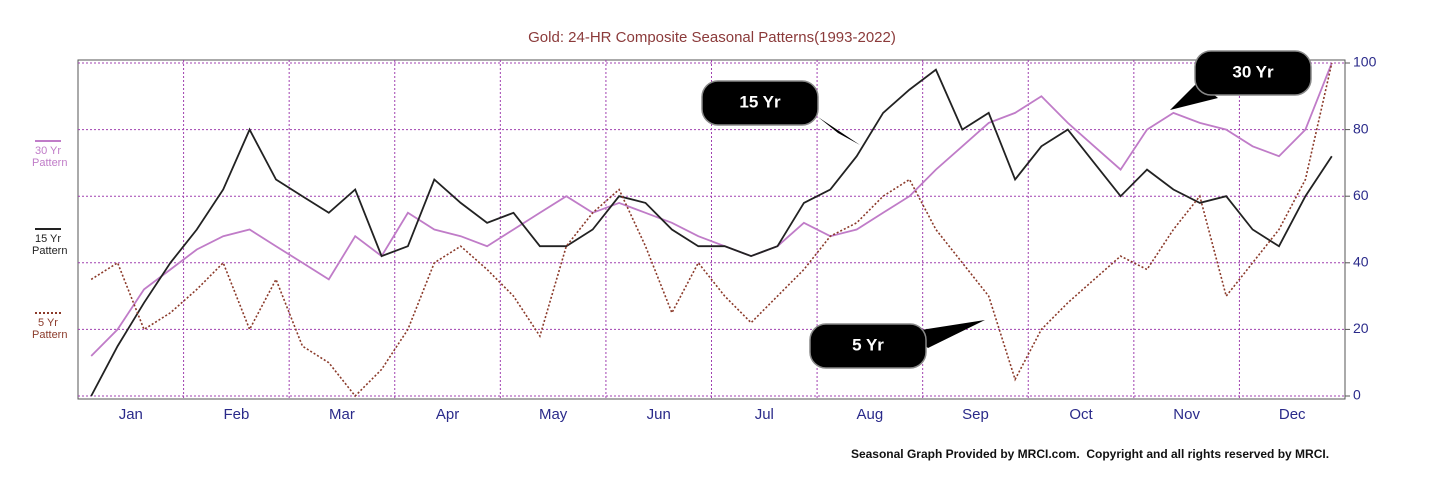 Image resolution: width=1430 pixels, height=488 pixels. What do you see at coordinates (50, 245) in the screenshot?
I see `legend-label: 15 Yr Pattern` at bounding box center [50, 245].